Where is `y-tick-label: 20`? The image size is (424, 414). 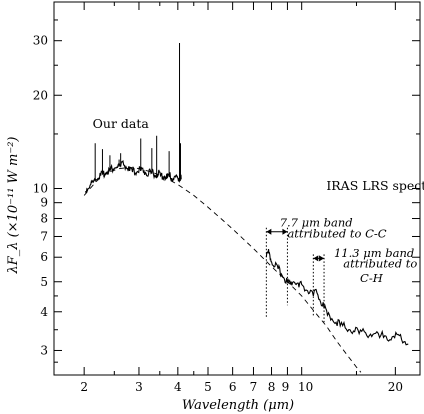 y-tick-label: 20 is located at coordinates (40, 95).